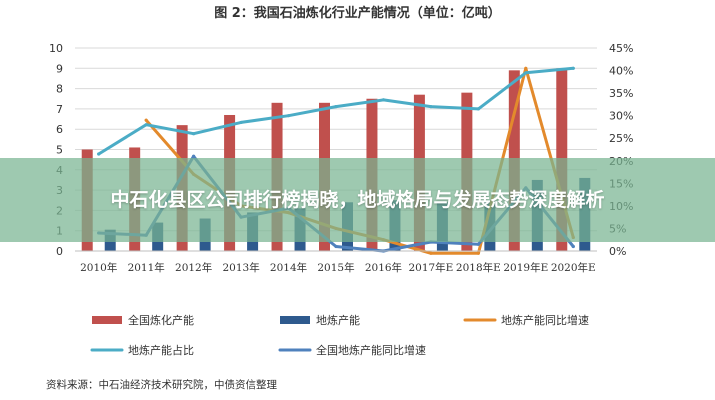  What do you see at coordinates (59, 89) in the screenshot?
I see `left-tick-label: 8` at bounding box center [59, 89].